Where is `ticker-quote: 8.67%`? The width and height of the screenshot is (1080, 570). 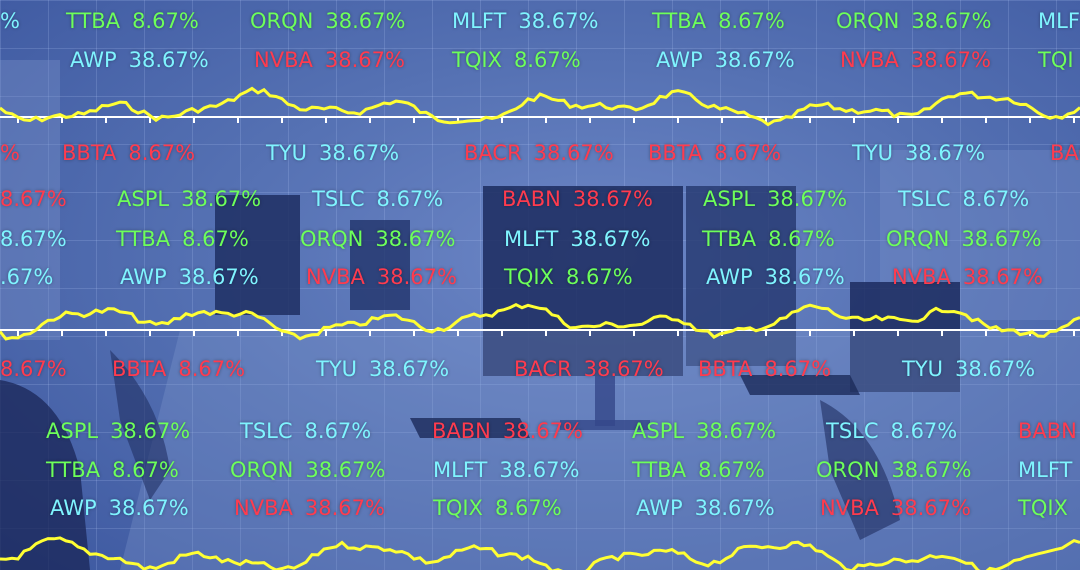 ticker-quote: 8.67% is located at coordinates (33, 199).